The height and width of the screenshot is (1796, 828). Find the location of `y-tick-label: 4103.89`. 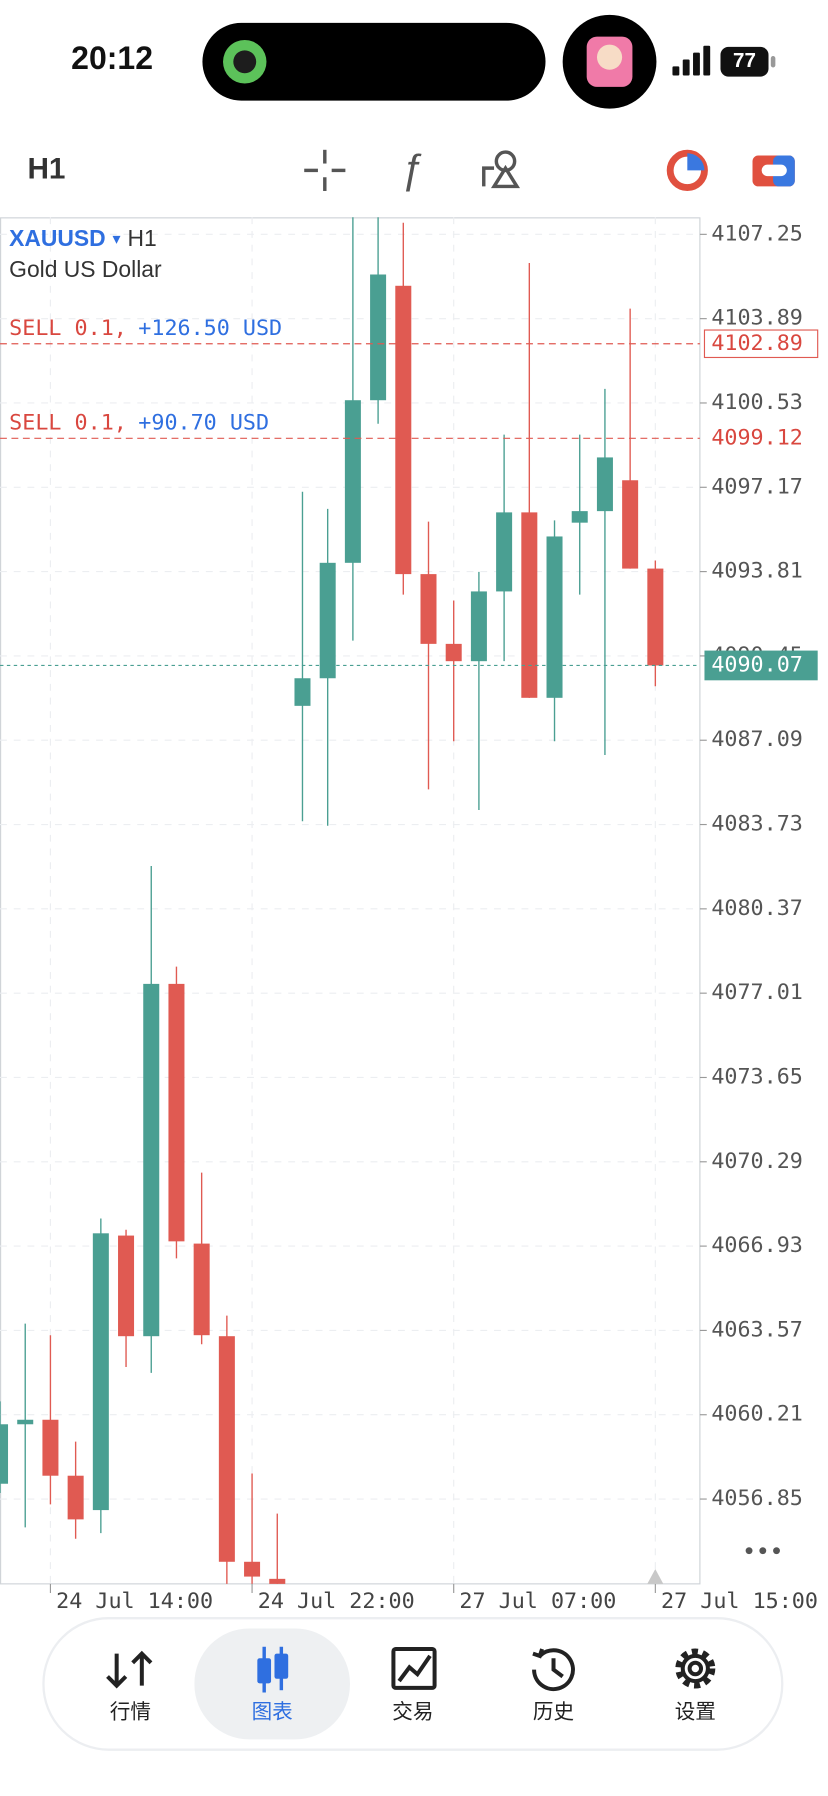

y-tick-label: 4103.89 is located at coordinates (757, 318).